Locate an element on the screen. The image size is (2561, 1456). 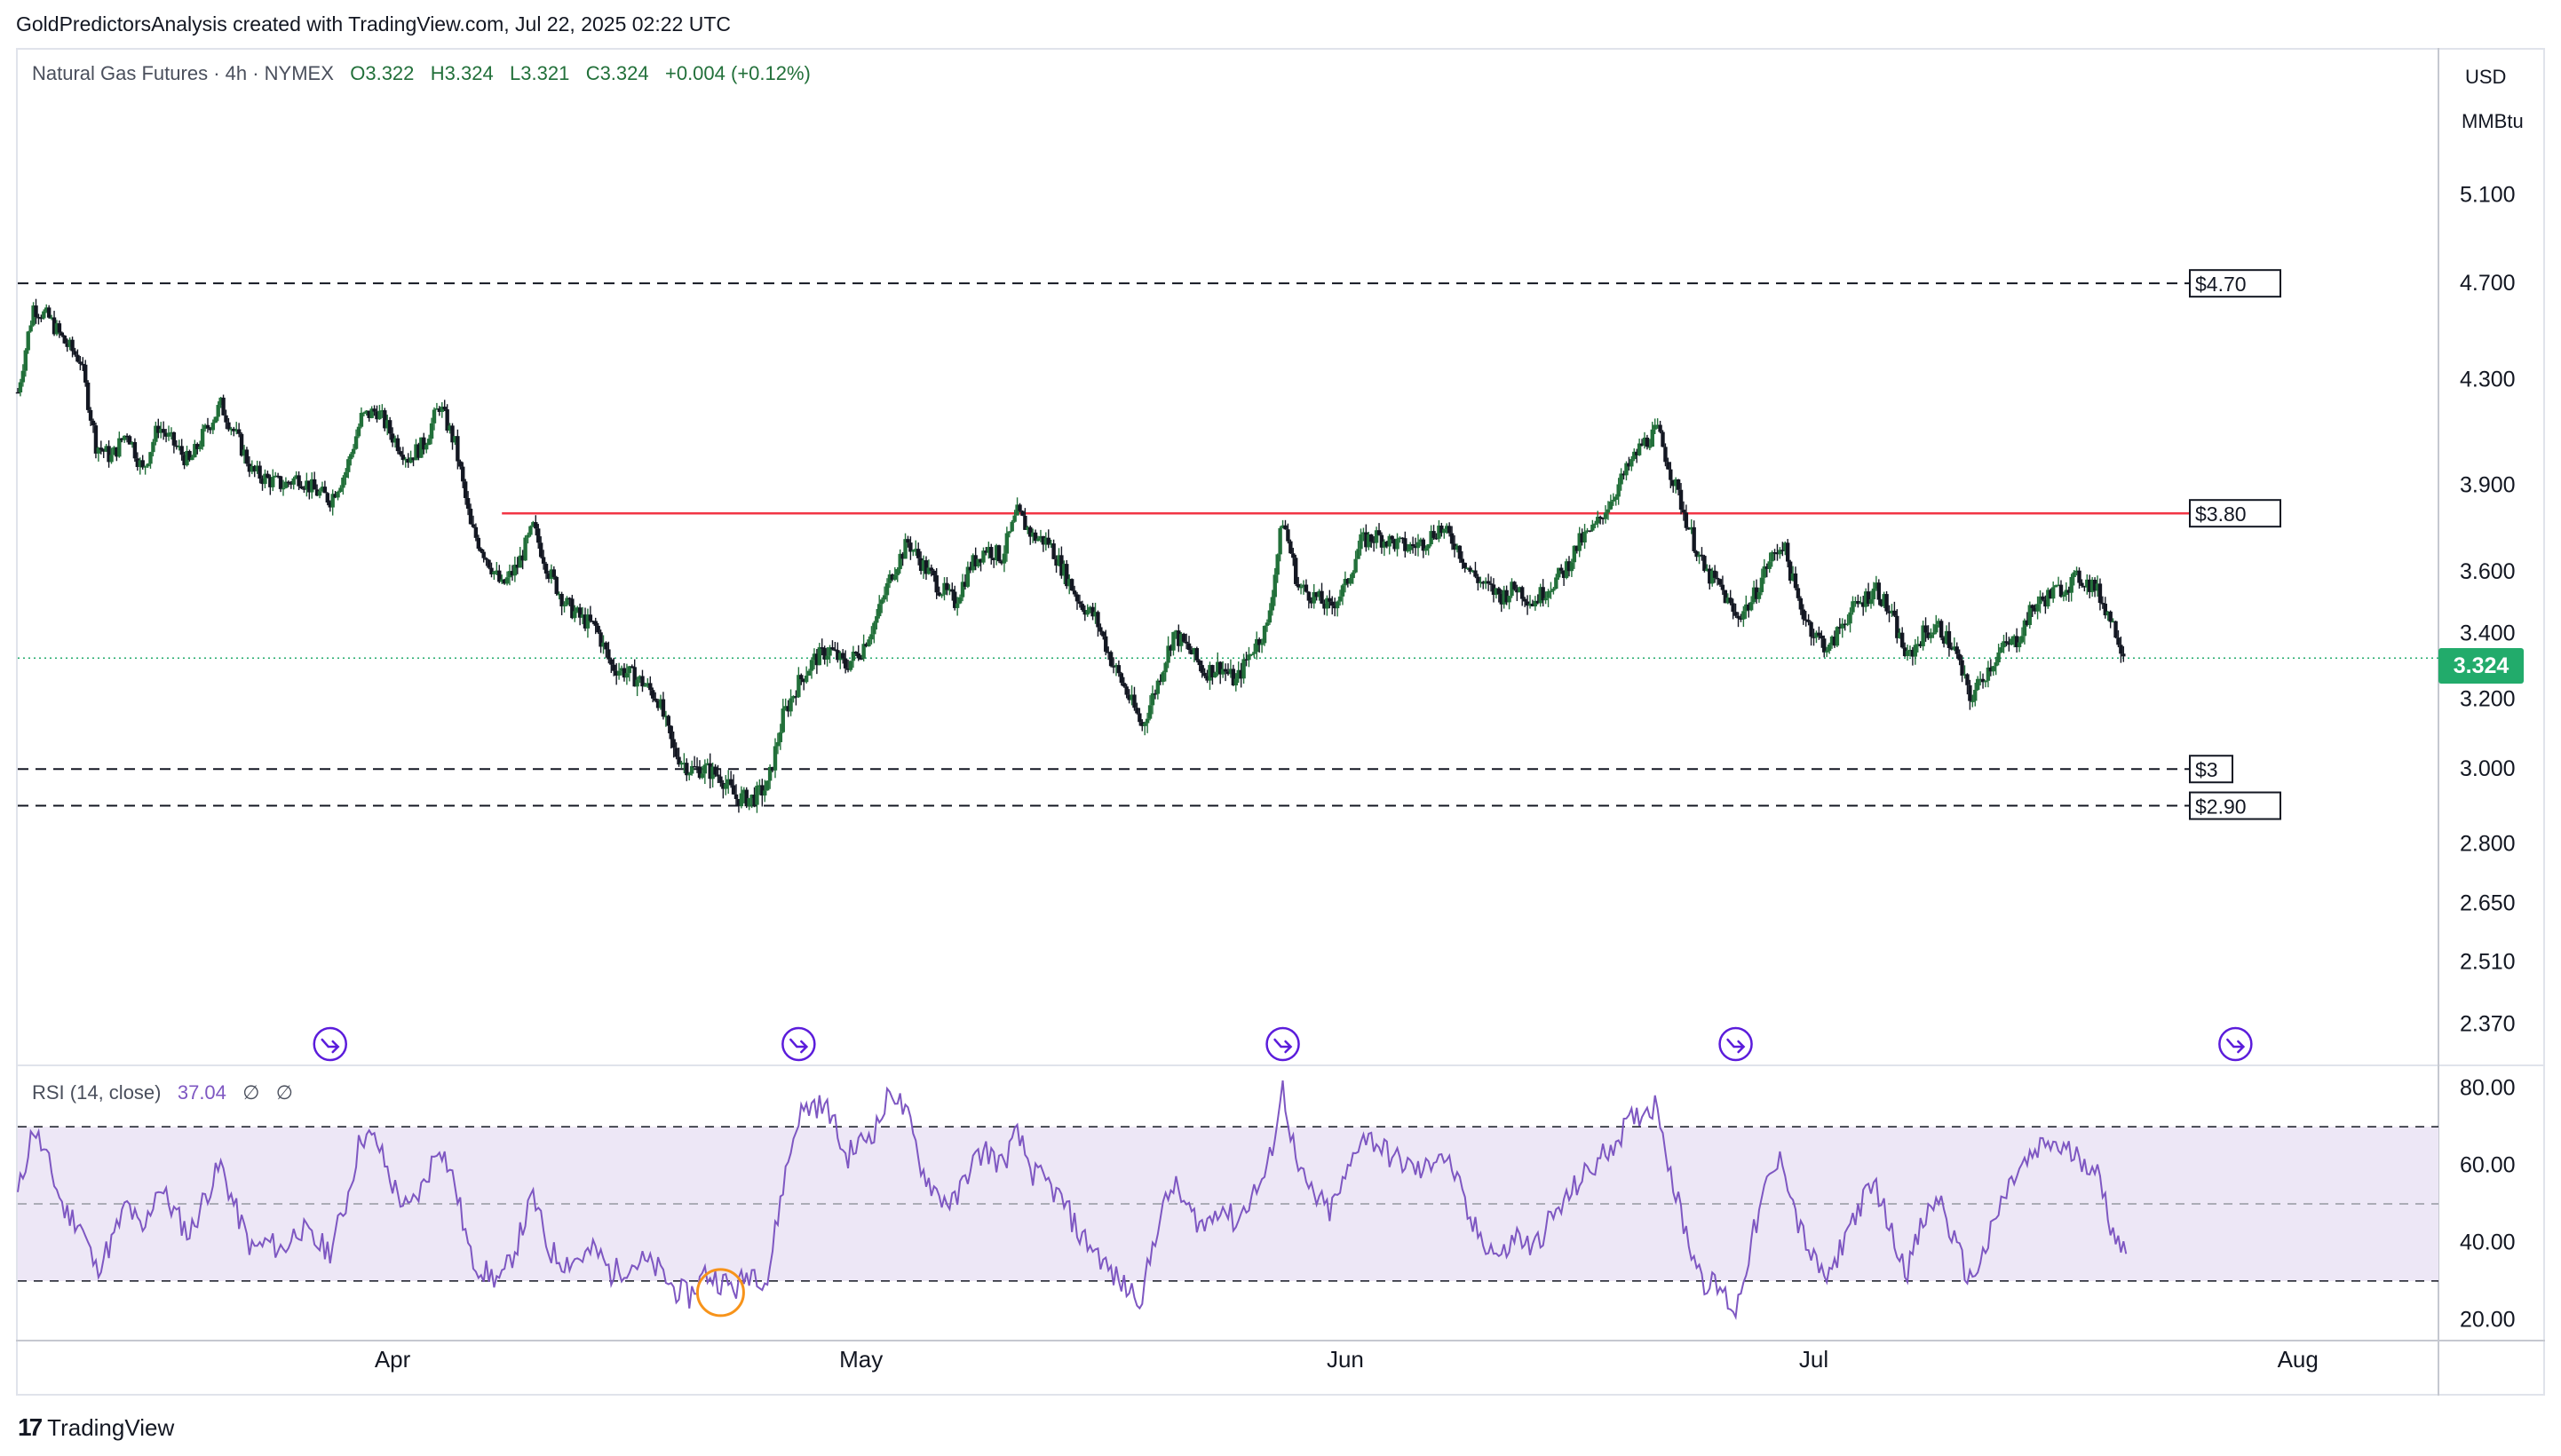
rsi-line is located at coordinates (1073, 1200).